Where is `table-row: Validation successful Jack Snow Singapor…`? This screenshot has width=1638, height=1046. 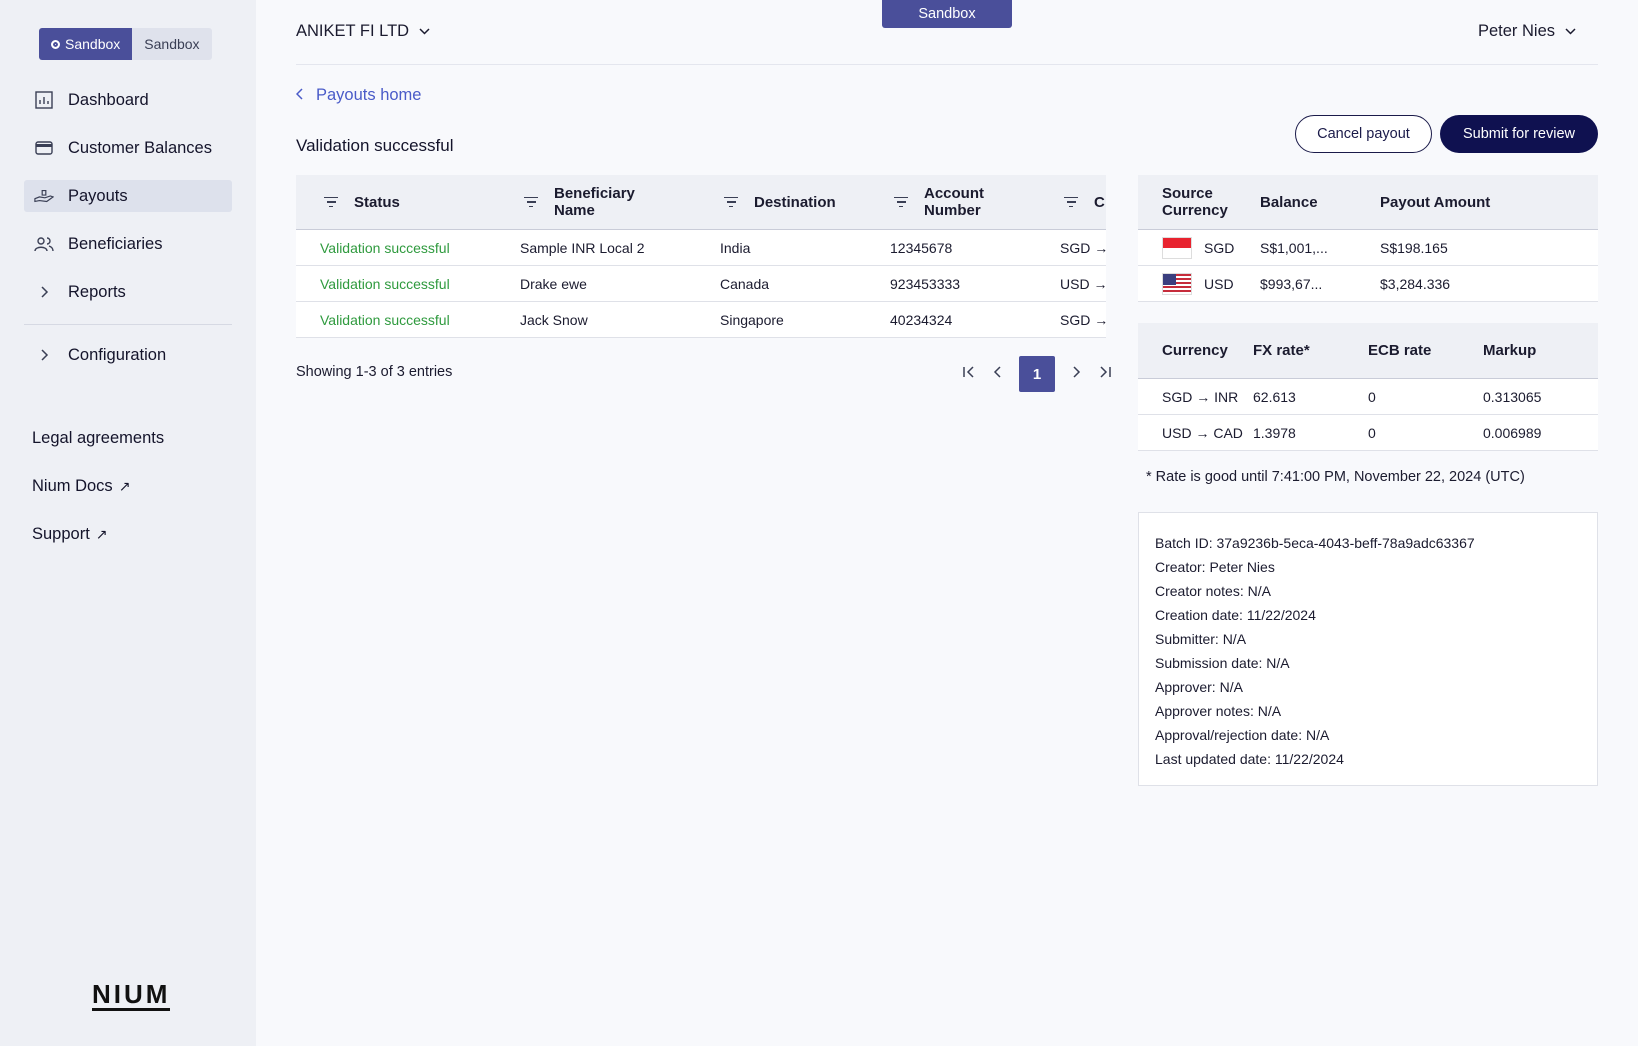
table-row: Validation successful Jack Snow Singapor… is located at coordinates (701, 320).